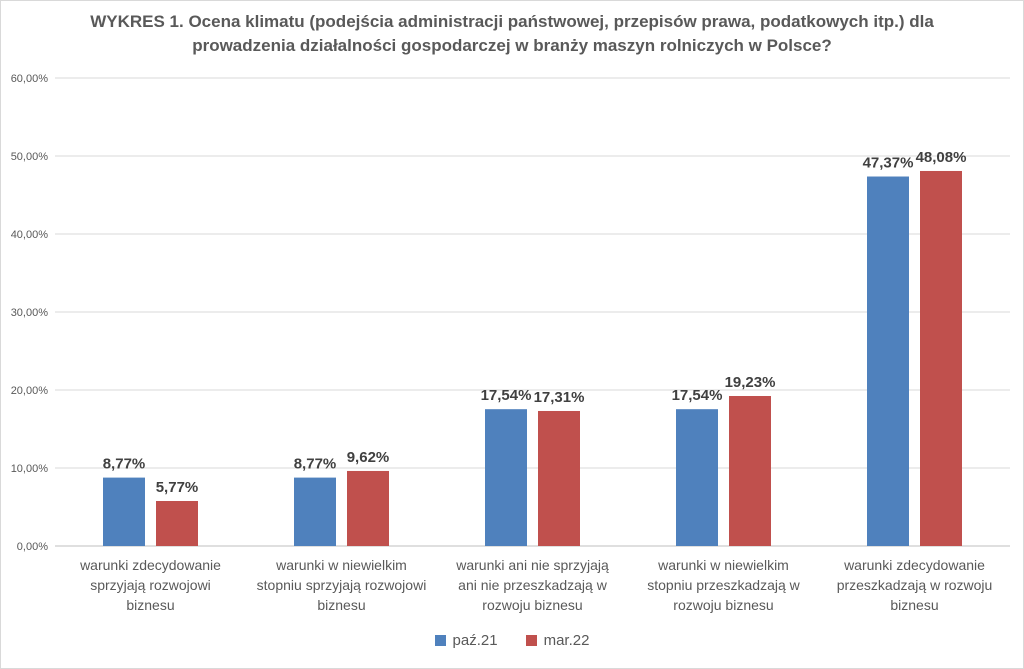 The height and width of the screenshot is (669, 1024). Describe the element at coordinates (512, 640) in the screenshot. I see `legend: paź.21 mar.22` at that location.